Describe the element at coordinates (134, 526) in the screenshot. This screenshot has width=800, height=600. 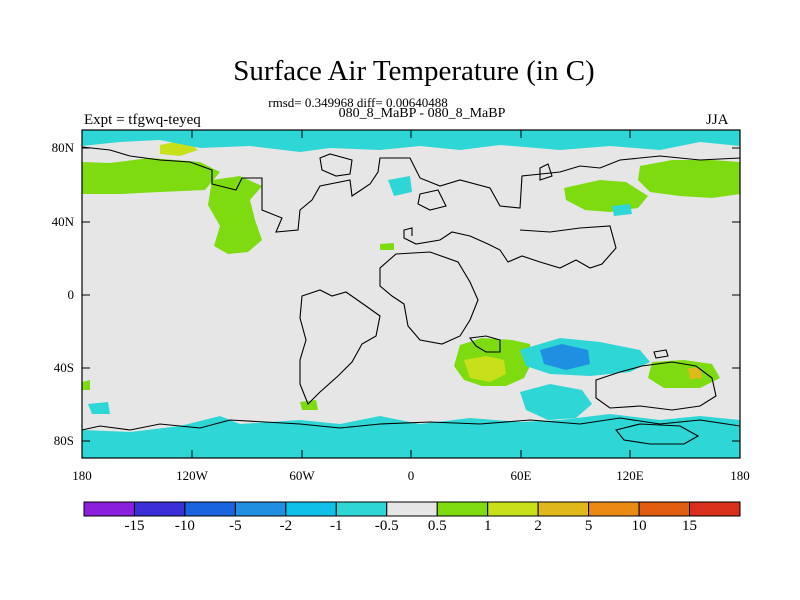
I see `colorbar-label: -15` at that location.